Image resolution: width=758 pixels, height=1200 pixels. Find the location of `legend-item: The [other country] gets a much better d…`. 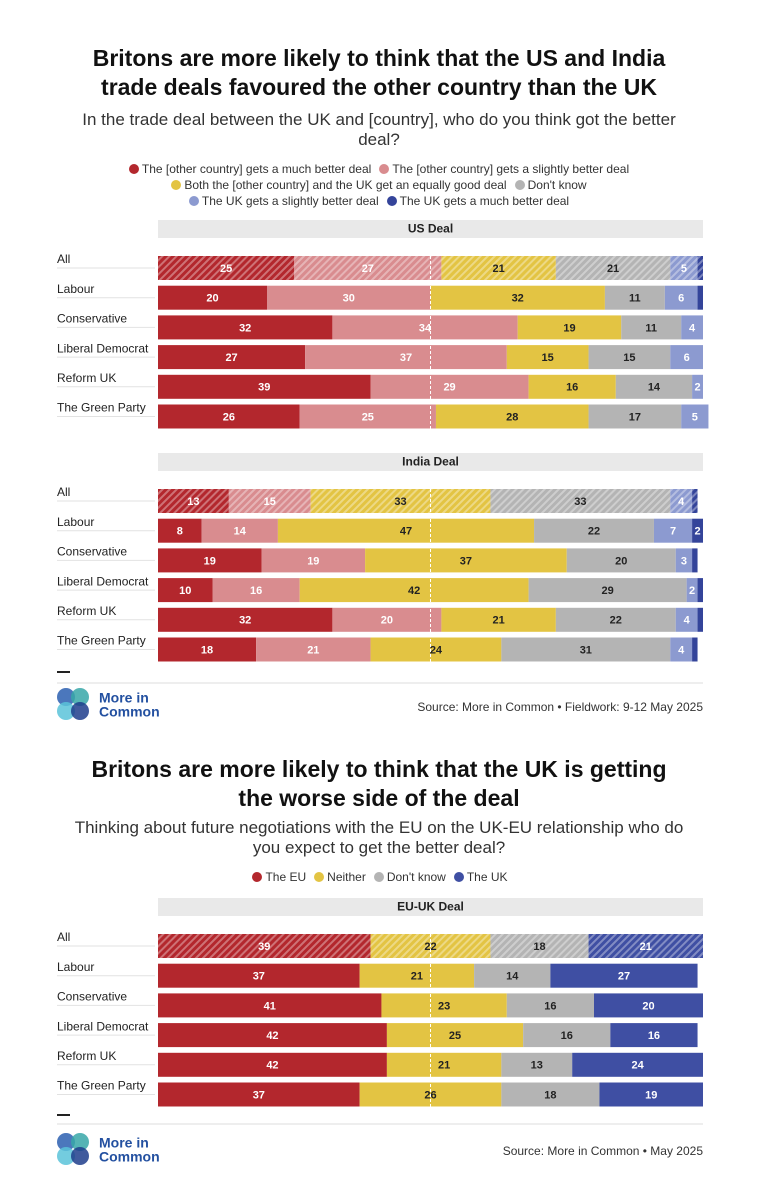

legend-item: The [other country] gets a much better d… is located at coordinates (249, 169).